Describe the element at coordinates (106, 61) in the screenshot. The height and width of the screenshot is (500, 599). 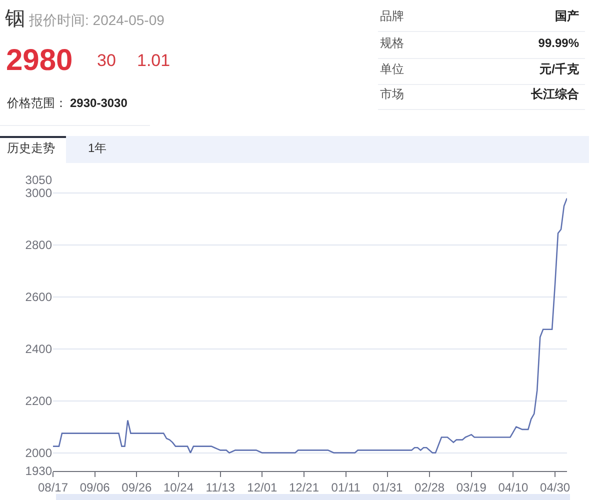
I see `text: 30` at that location.